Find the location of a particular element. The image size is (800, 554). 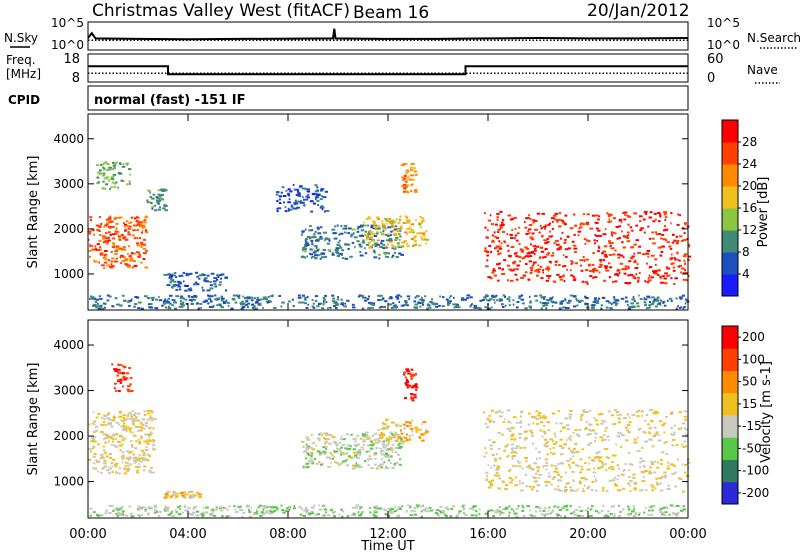

colorbar-segment is located at coordinates (730, 197).